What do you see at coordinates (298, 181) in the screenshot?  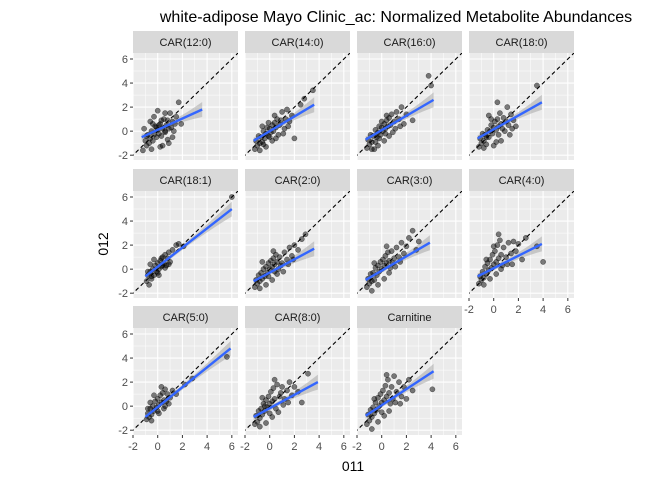 I see `facet-strip-label: CAR(2:0)` at bounding box center [298, 181].